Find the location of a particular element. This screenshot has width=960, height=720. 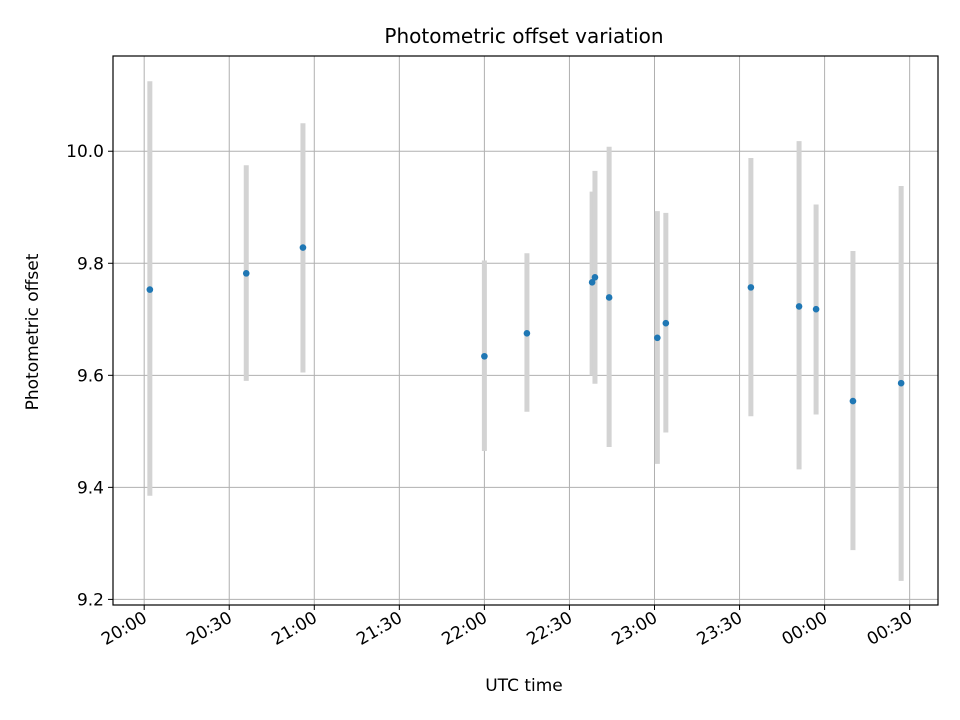

y-axis: 9.2 9.4 9.6 9.8 10.0 is located at coordinates (89, 376).